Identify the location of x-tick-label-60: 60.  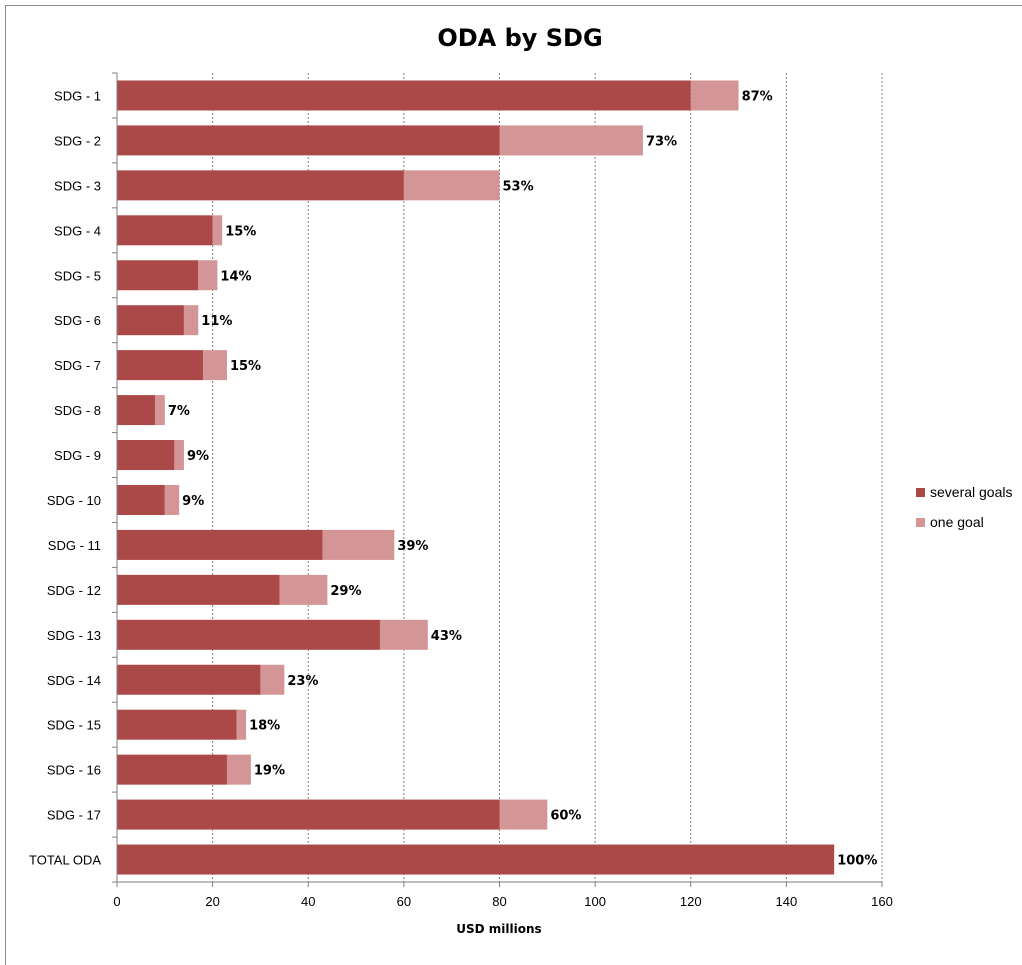
(404, 901).